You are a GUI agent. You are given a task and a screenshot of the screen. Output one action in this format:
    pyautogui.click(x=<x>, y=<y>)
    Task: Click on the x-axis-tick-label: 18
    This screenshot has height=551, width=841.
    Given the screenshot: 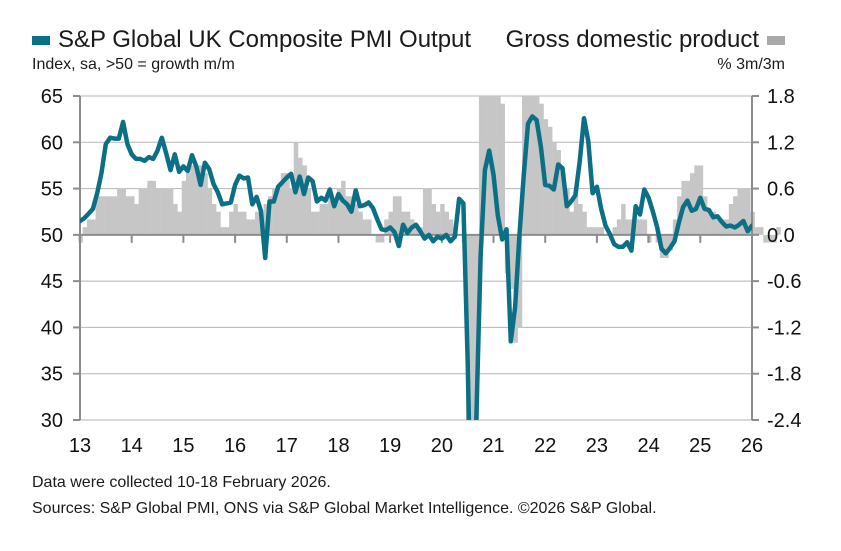 What is the action you would take?
    pyautogui.click(x=338, y=446)
    